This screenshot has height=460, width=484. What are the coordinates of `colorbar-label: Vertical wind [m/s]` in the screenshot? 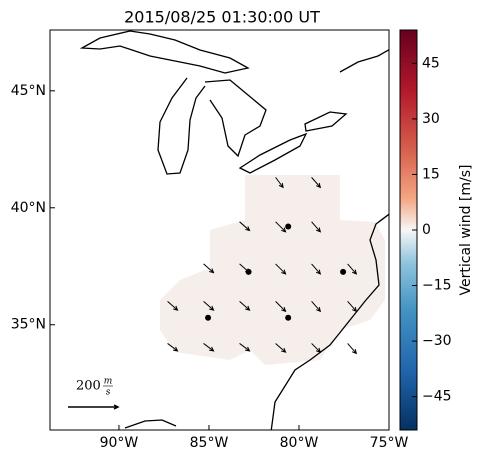 It's located at (466, 230).